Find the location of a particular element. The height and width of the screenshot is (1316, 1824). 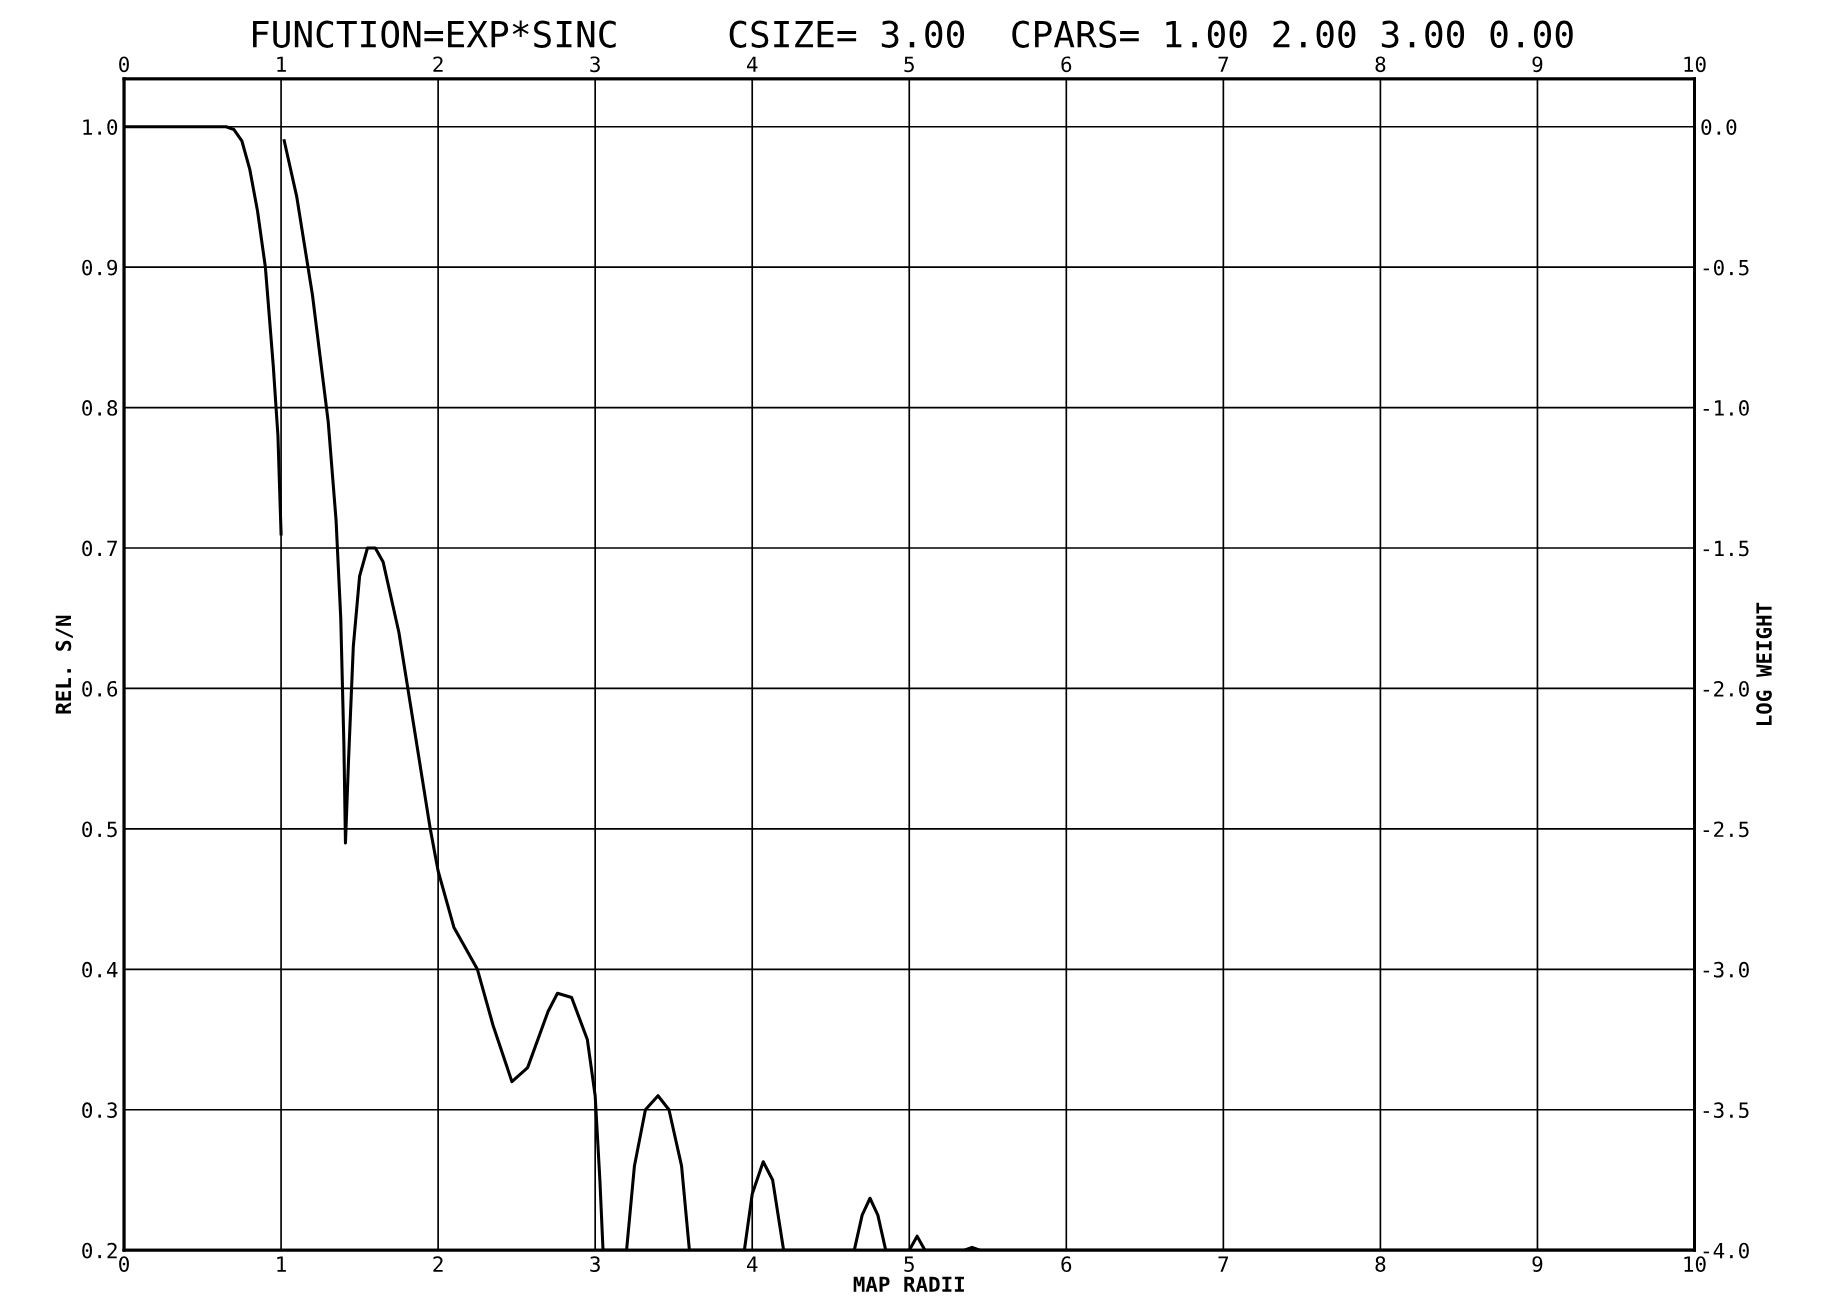

x-tick-label: 0 is located at coordinates (124, 1264).